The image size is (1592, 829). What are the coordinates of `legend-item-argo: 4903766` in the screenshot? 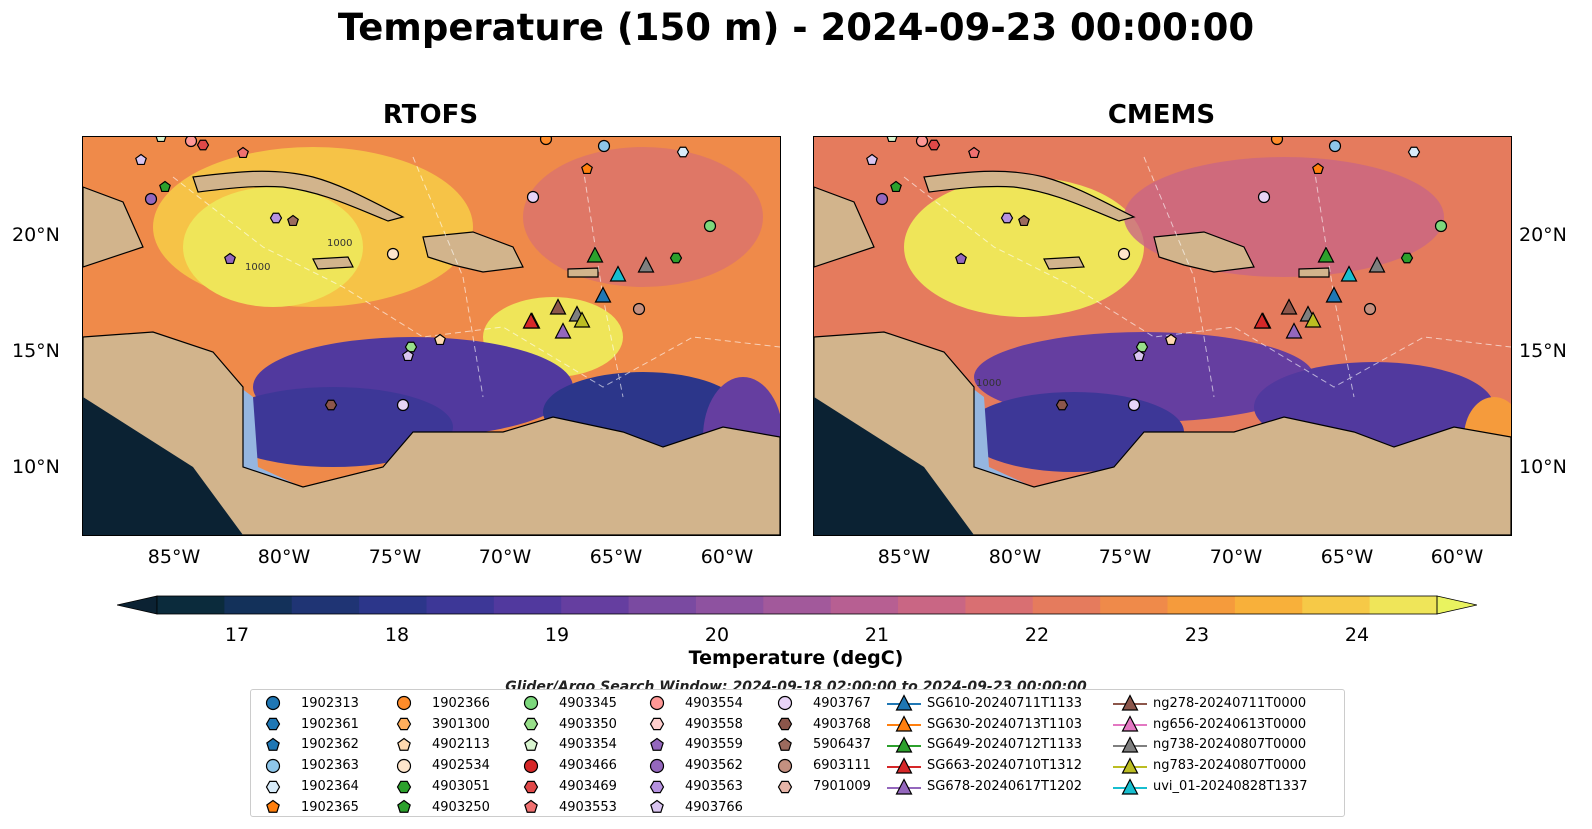 It's located at (693, 807).